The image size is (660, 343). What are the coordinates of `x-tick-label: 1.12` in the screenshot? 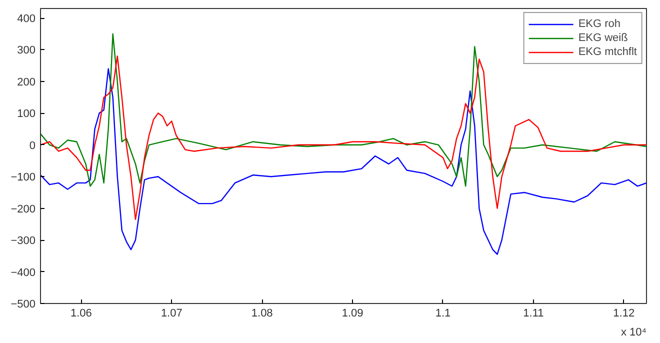 It's located at (624, 314).